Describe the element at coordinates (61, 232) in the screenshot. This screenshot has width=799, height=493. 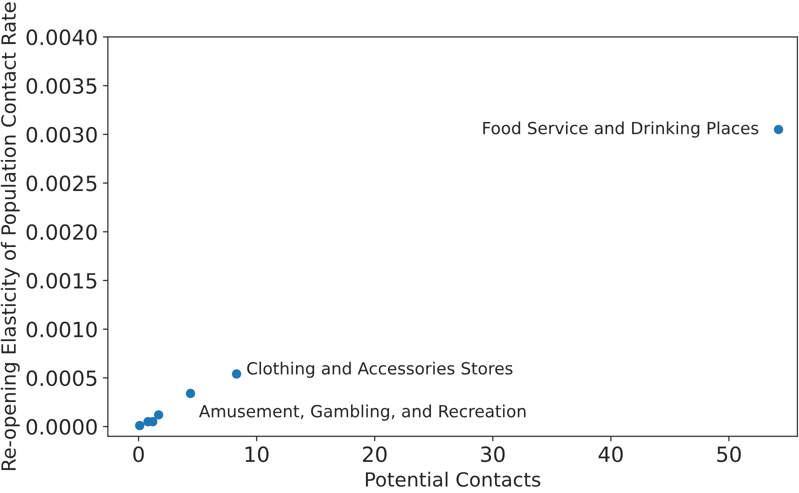
I see `y-tick-label: 0.0020` at that location.